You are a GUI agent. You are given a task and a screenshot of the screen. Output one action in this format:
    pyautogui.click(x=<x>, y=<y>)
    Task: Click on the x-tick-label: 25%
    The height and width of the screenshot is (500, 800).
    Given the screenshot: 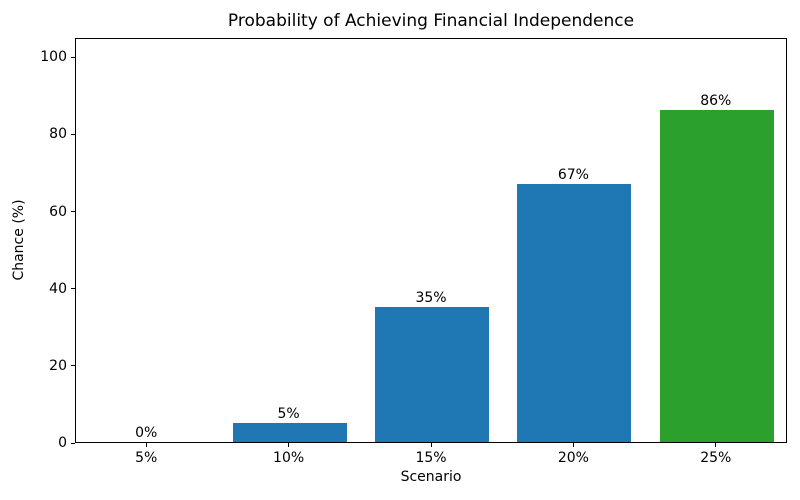 What is the action you would take?
    pyautogui.click(x=716, y=458)
    